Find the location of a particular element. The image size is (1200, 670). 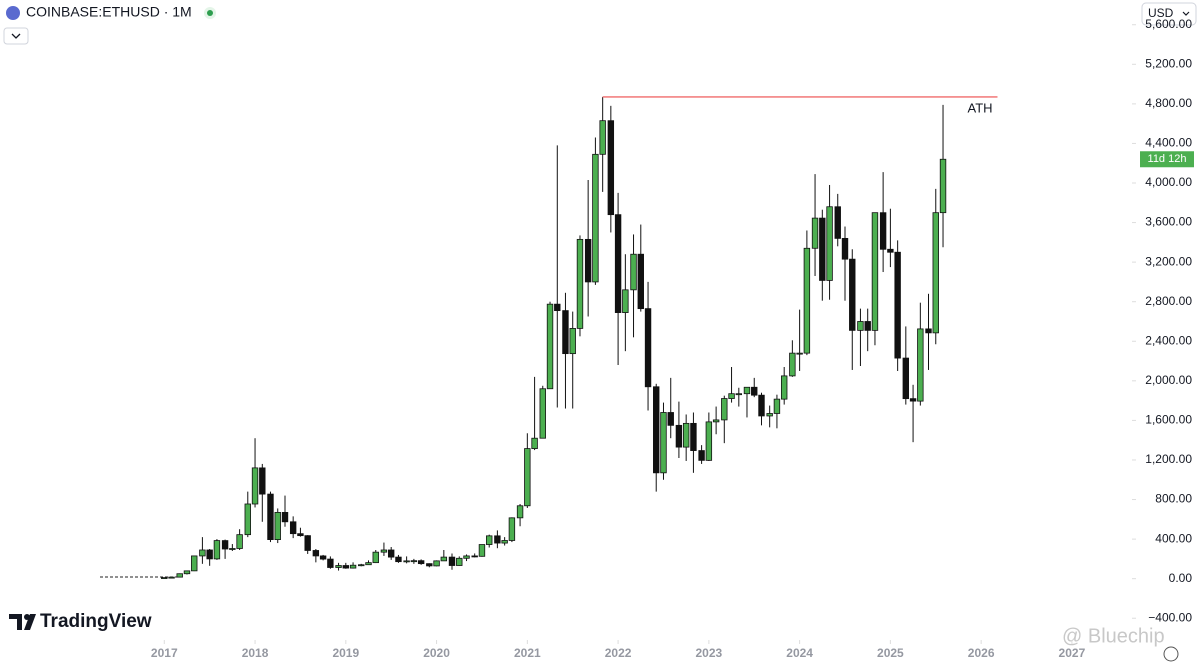

y-tick-label: 2,400.00 is located at coordinates (1168, 340).